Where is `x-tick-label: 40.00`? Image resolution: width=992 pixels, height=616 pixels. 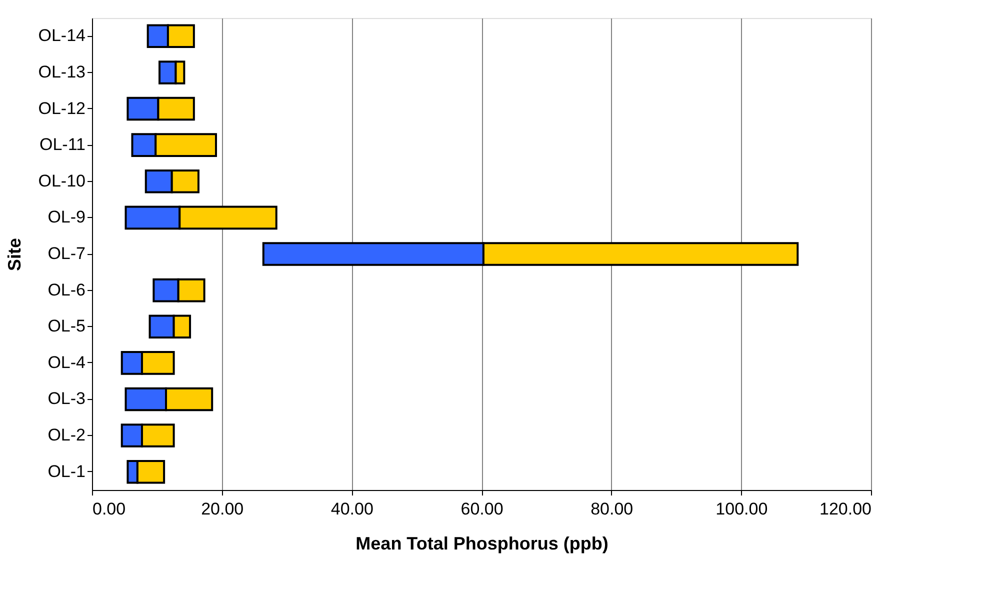 x-tick-label: 40.00 is located at coordinates (352, 509).